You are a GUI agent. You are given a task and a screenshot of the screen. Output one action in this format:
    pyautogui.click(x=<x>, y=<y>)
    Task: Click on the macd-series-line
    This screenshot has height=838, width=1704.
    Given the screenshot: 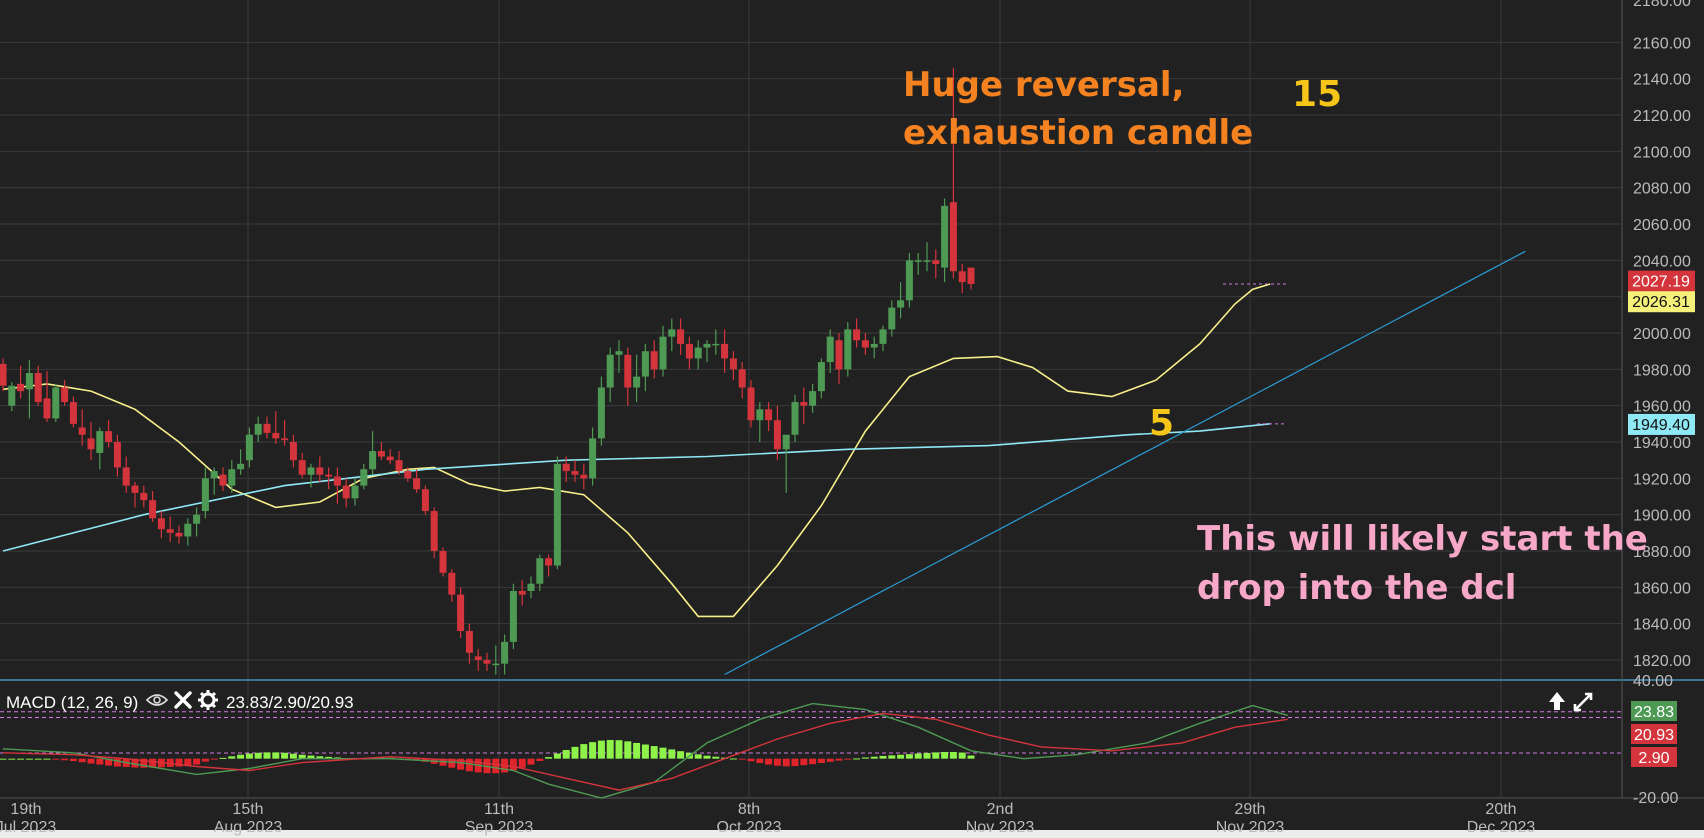 What is the action you would take?
    pyautogui.click(x=645, y=751)
    